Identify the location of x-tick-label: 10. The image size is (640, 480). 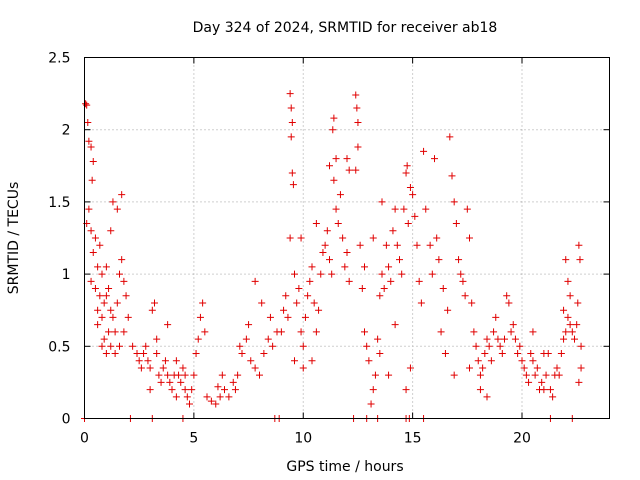
(303, 439).